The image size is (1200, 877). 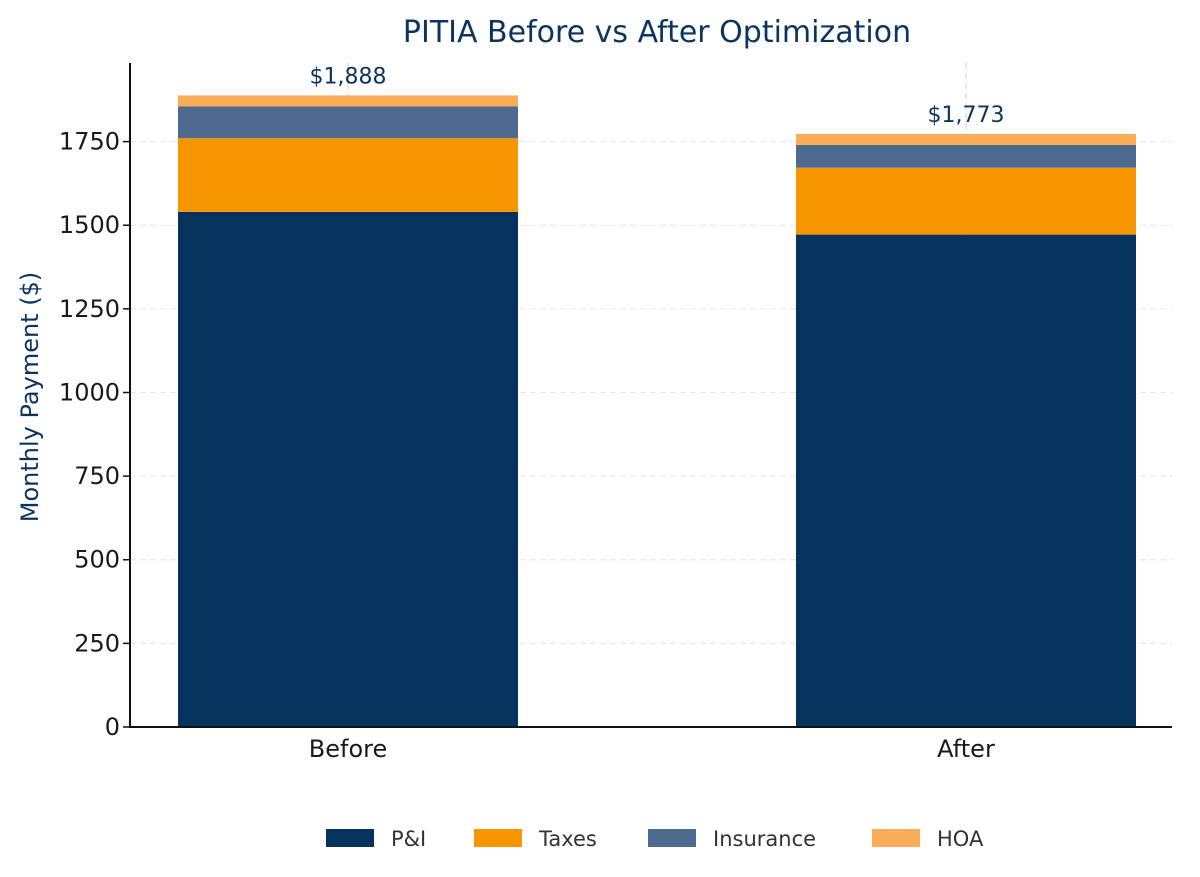 What do you see at coordinates (350, 838) in the screenshot?
I see `legend-swatch-p-i` at bounding box center [350, 838].